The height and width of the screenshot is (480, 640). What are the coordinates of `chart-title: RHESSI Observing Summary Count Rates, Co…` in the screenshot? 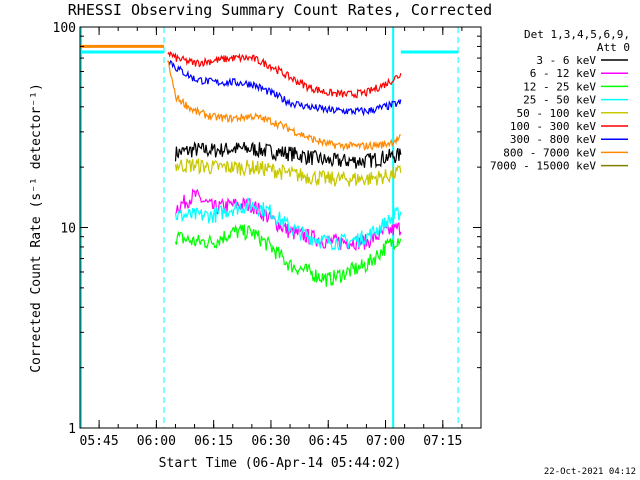 It's located at (280, 10).